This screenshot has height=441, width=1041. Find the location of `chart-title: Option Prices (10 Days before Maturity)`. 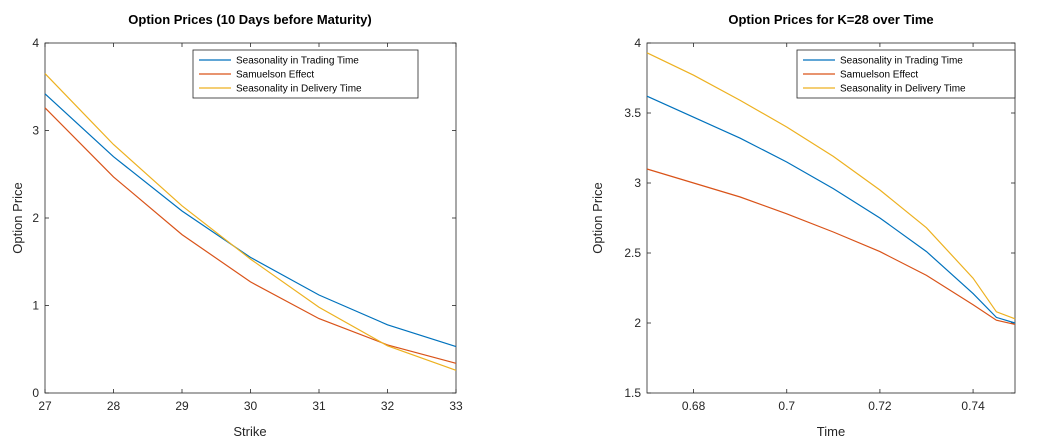

chart-title: Option Prices (10 Days before Maturity) is located at coordinates (249, 19).